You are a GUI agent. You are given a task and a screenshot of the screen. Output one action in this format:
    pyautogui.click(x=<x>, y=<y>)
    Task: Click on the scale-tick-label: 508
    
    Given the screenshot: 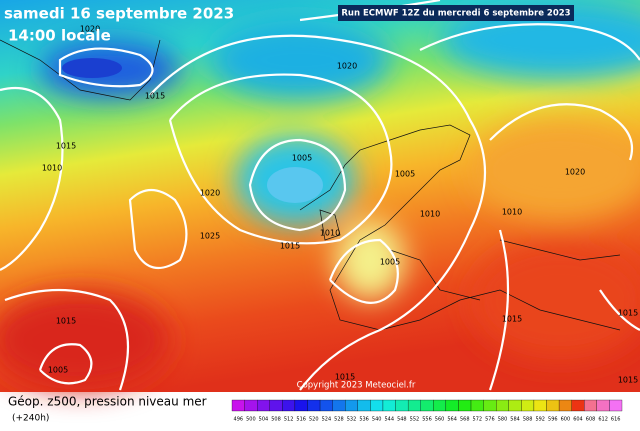 What is the action you would take?
    pyautogui.click(x=276, y=420)
    